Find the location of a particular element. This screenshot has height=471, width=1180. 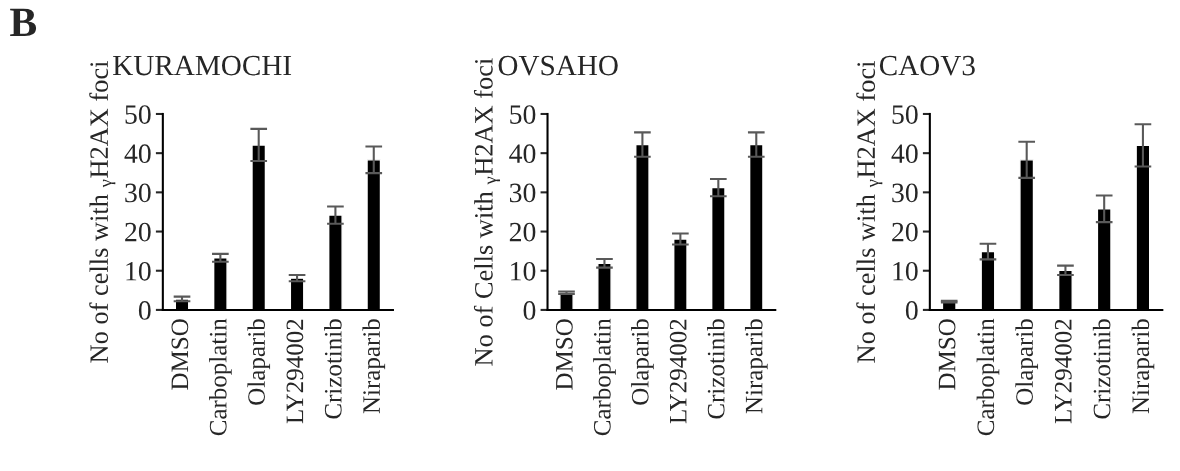

text: B is located at coordinates (23, 22).